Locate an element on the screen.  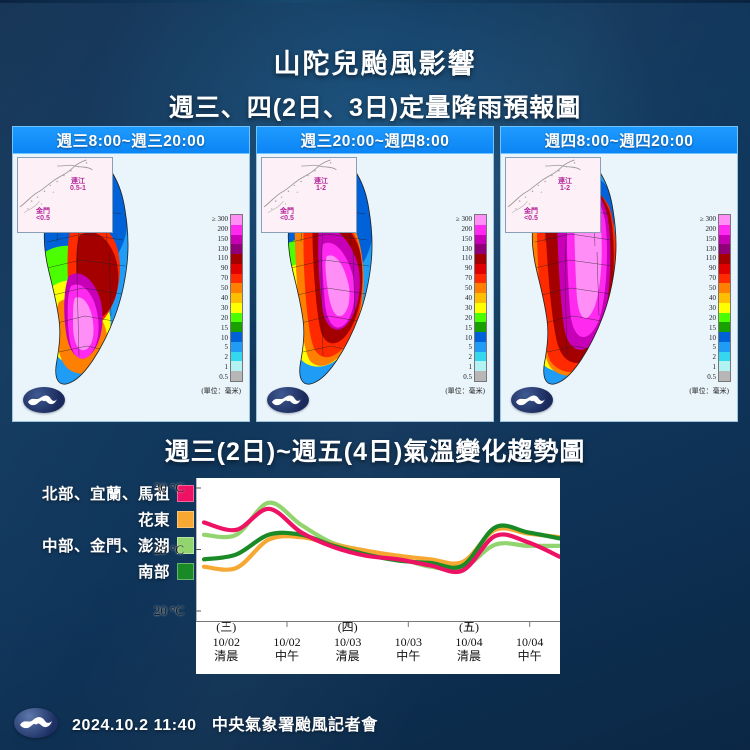
colorbar-tick-label: 1 is located at coordinates (470, 367).